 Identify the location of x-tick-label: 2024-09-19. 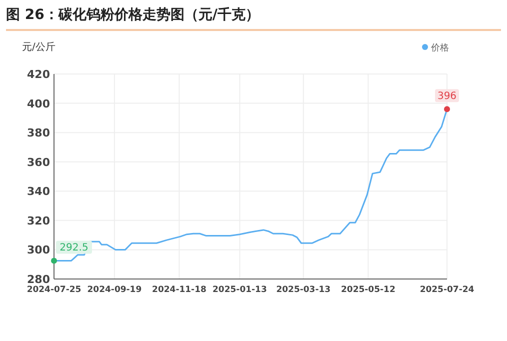
(114, 290).